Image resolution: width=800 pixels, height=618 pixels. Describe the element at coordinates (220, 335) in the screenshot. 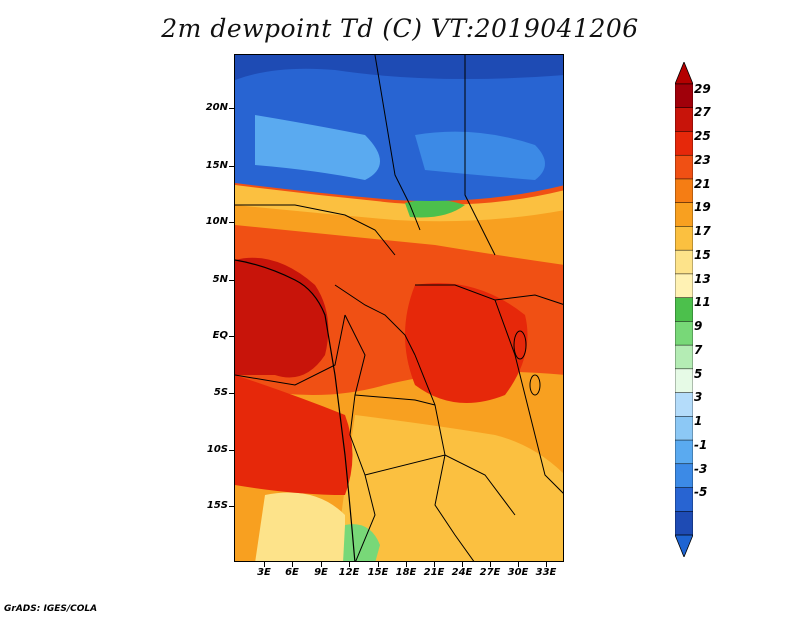

I see `lat-label: EQ` at that location.